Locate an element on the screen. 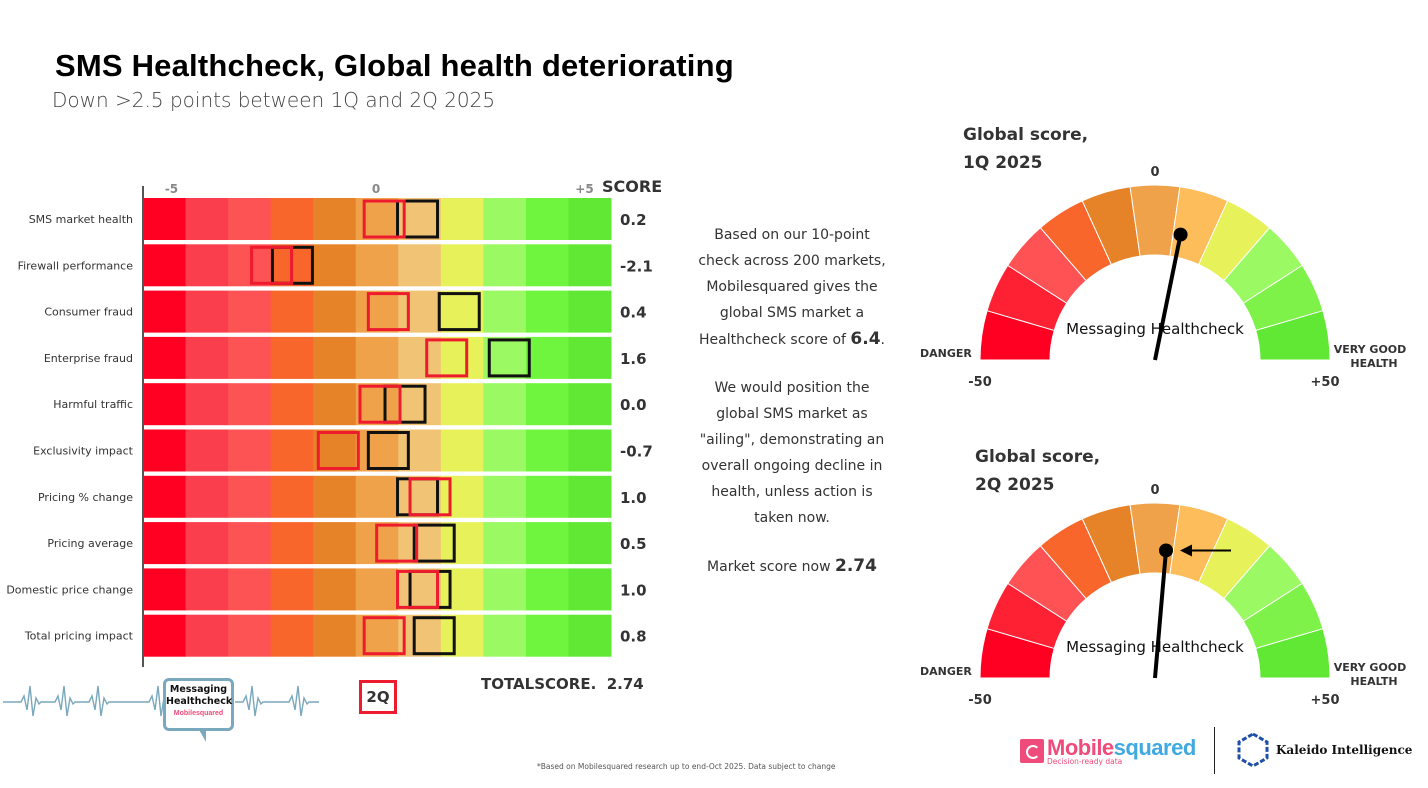 The height and width of the screenshot is (788, 1428). badge-logo: Mobilesquared is located at coordinates (198, 713).